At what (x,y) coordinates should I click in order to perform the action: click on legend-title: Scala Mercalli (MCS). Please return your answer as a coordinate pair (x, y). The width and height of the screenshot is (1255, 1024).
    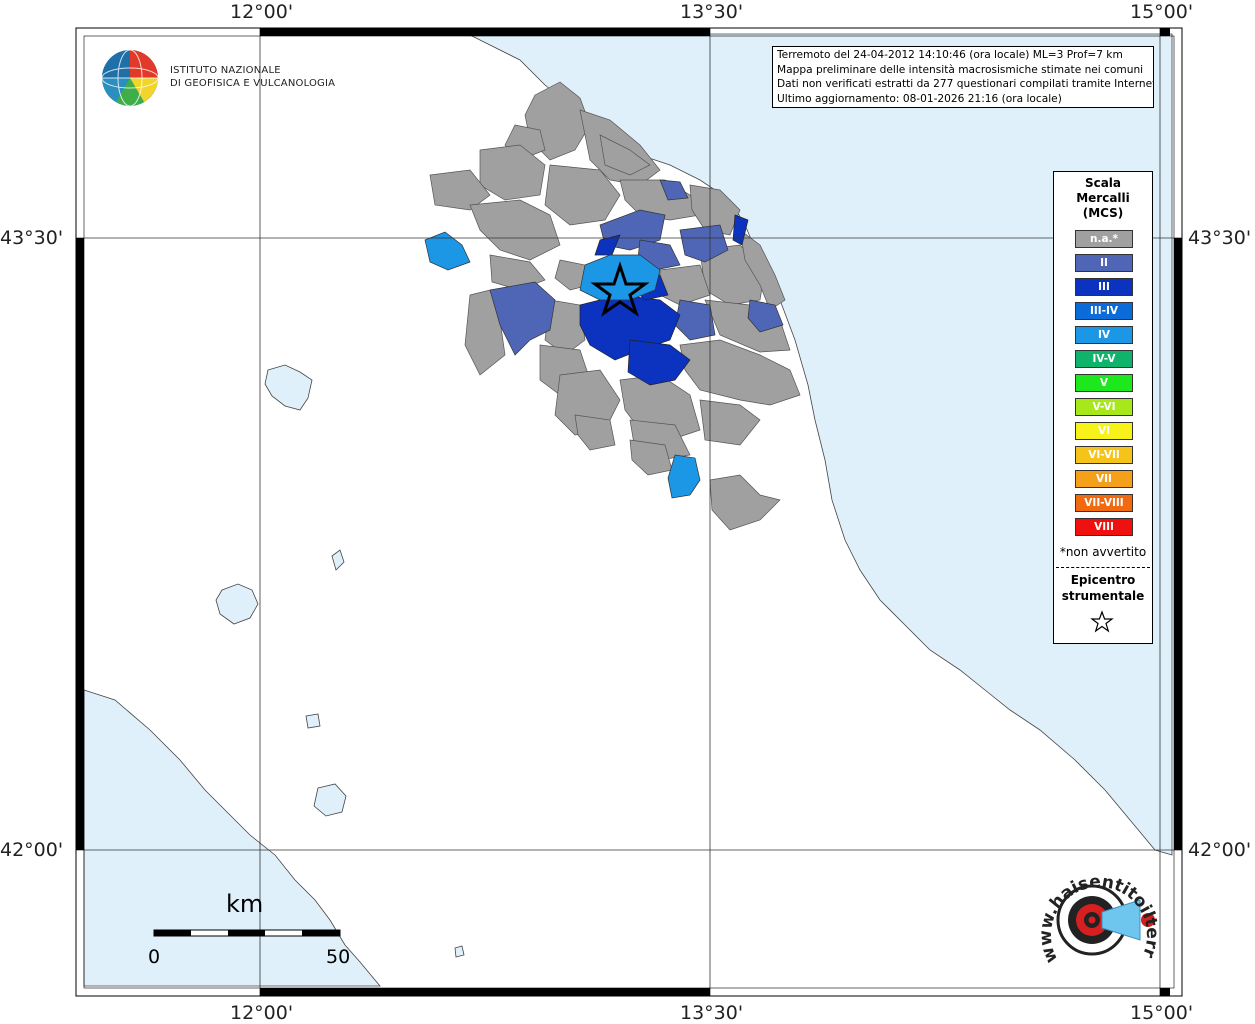
    Looking at the image, I should click on (1103, 198).